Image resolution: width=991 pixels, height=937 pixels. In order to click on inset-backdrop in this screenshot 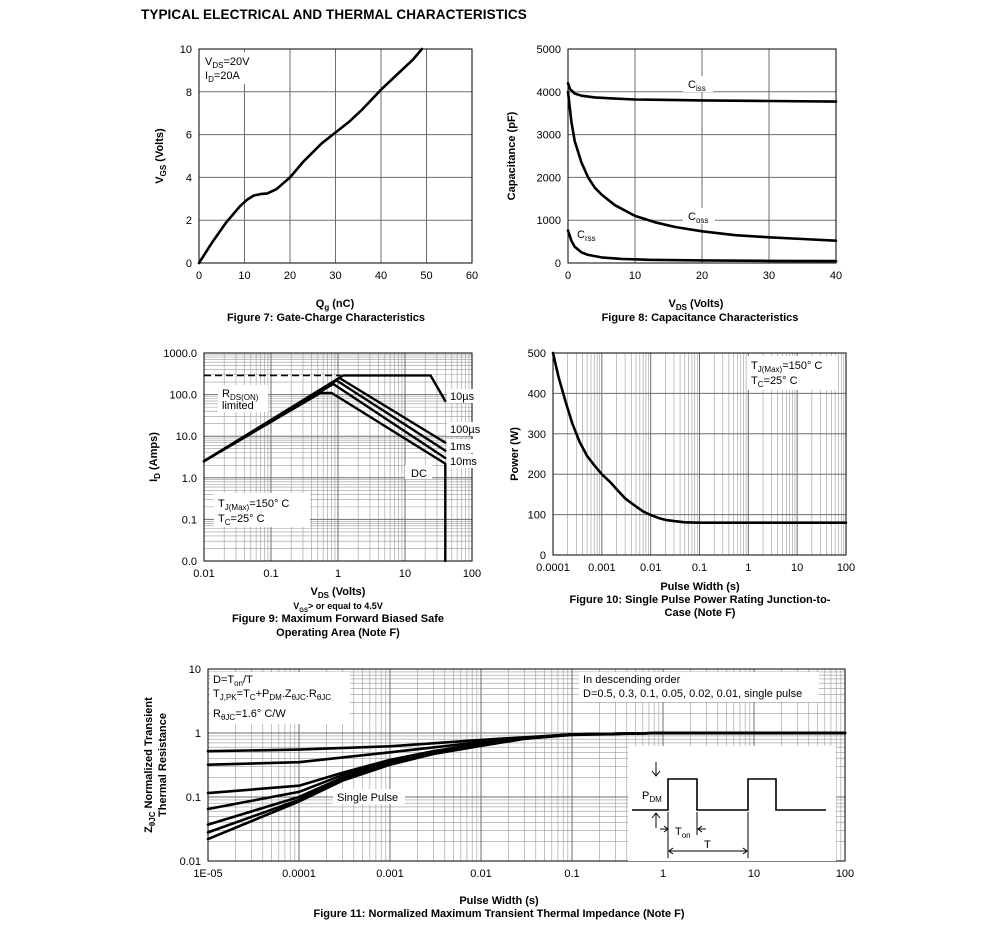, I will do `click(732, 803)`.